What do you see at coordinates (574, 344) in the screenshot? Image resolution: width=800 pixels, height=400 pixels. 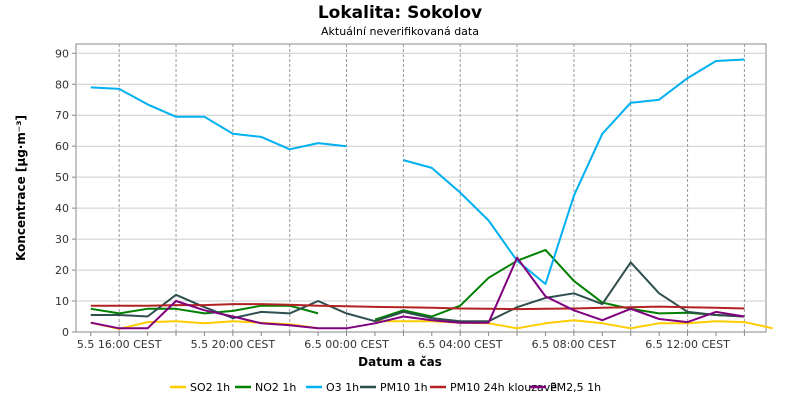 I see `x-tick-label: 6.5 08:00 CEST` at bounding box center [574, 344].